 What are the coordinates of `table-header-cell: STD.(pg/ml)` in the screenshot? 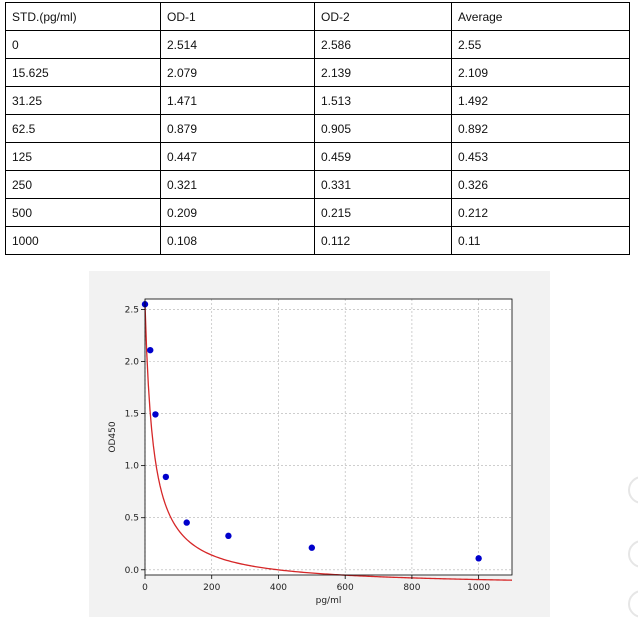 It's located at (83, 16).